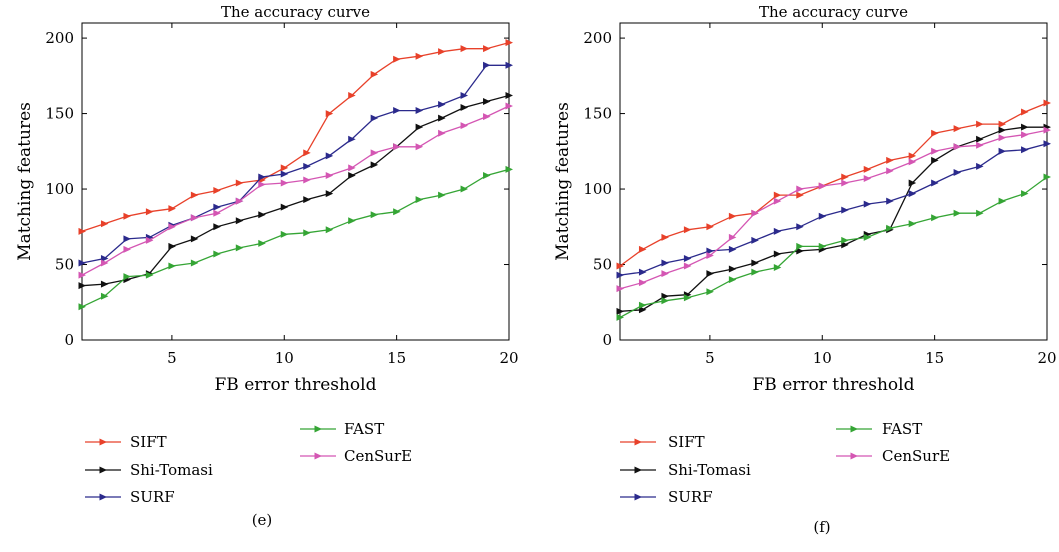  What do you see at coordinates (916, 456) in the screenshot?
I see `legend-label: CenSurE` at bounding box center [916, 456].